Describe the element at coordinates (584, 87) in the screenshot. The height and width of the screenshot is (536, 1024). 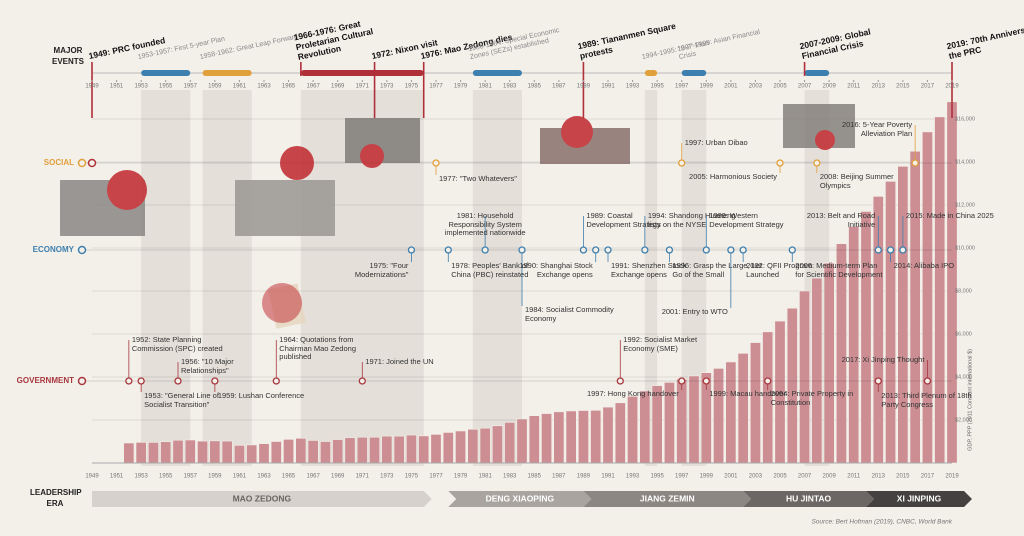
I see `x-tick-label: 1989` at that location.